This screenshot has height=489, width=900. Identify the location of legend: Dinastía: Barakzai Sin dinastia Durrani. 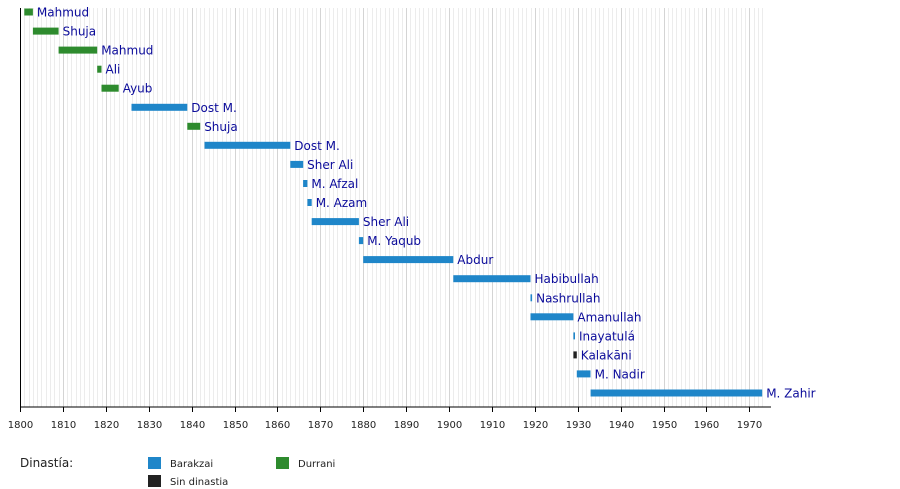
(177, 472).